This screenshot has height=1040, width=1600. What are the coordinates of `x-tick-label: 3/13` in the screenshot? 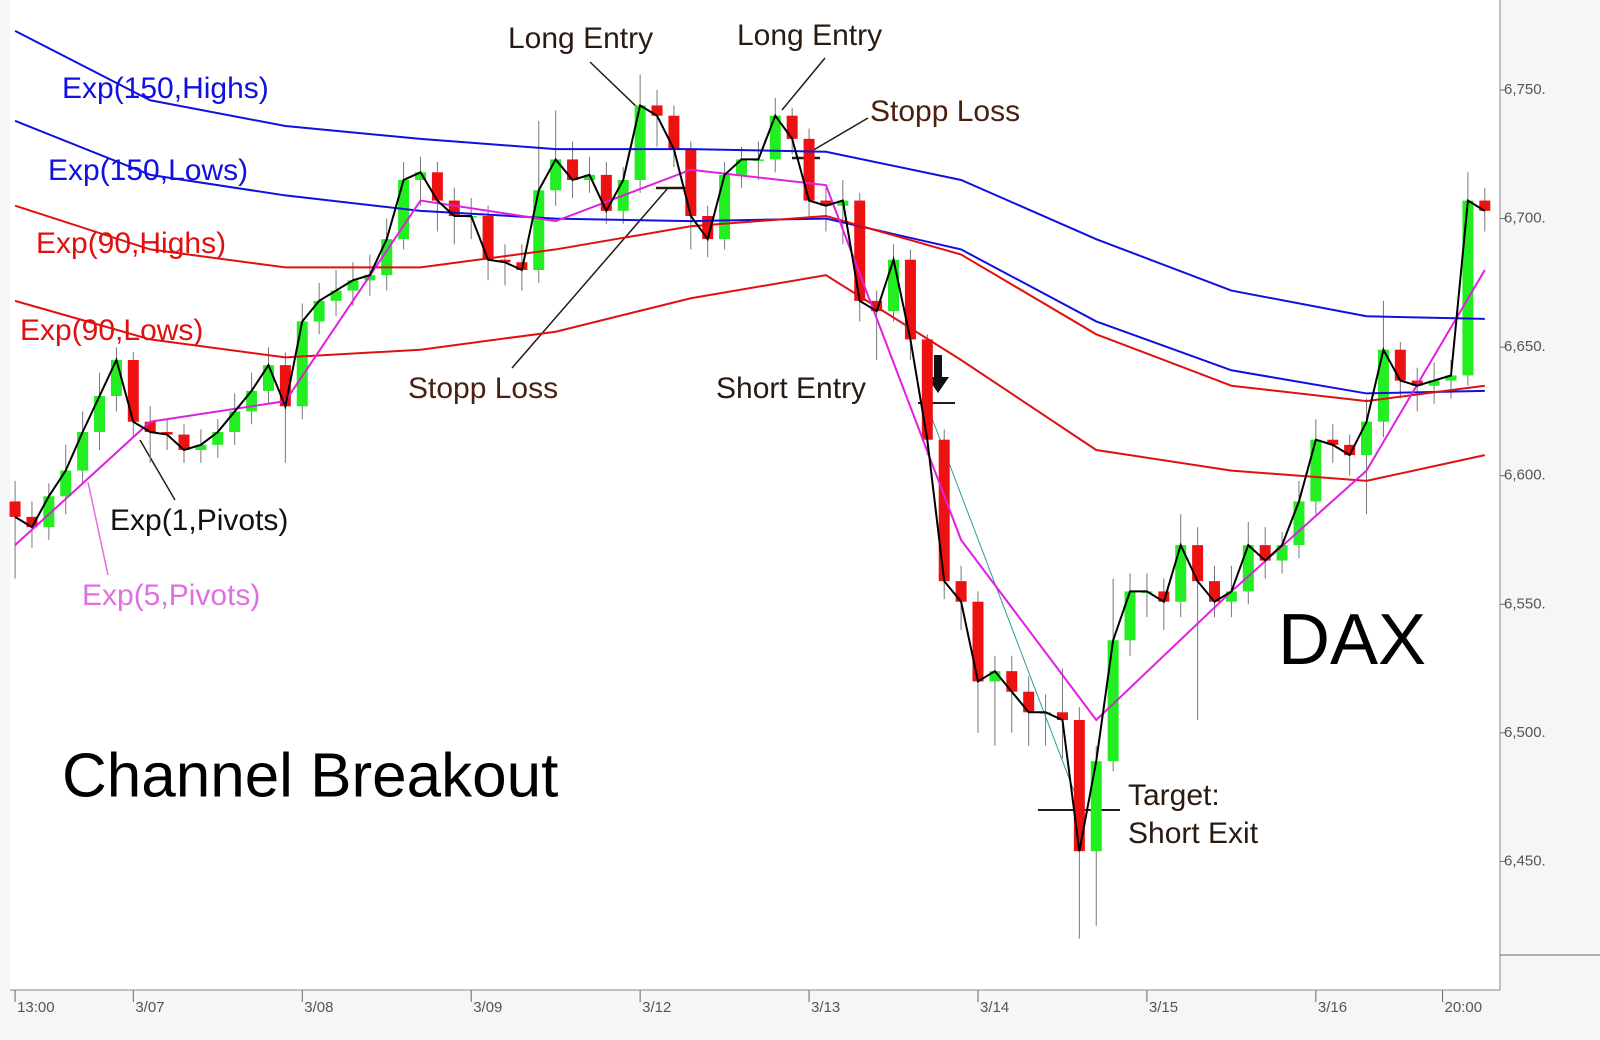 It's located at (825, 1007).